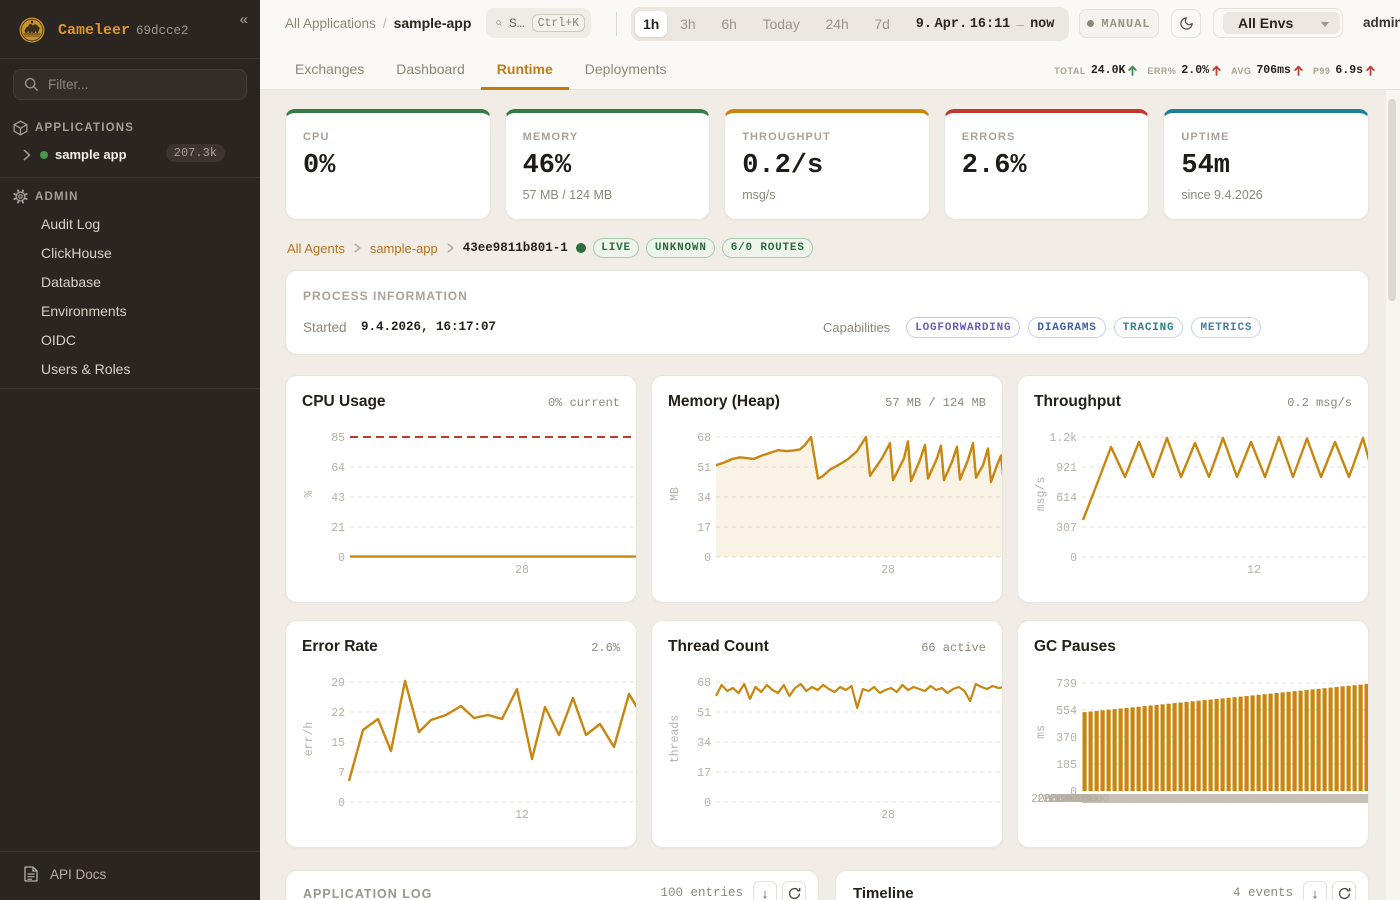 The height and width of the screenshot is (900, 1400). I want to click on svg-text: 921, so click(1066, 468).